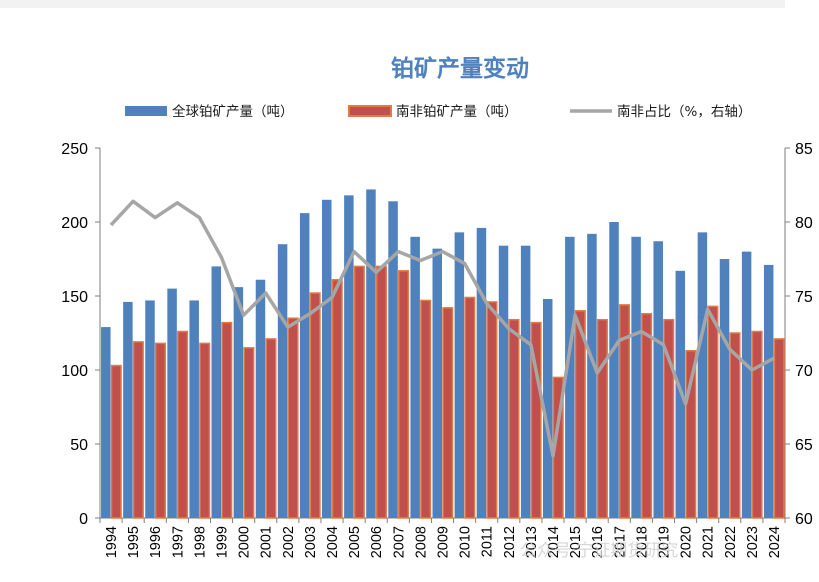  Describe the element at coordinates (580, 414) in the screenshot. I see `bar-south-africa-2015` at that location.